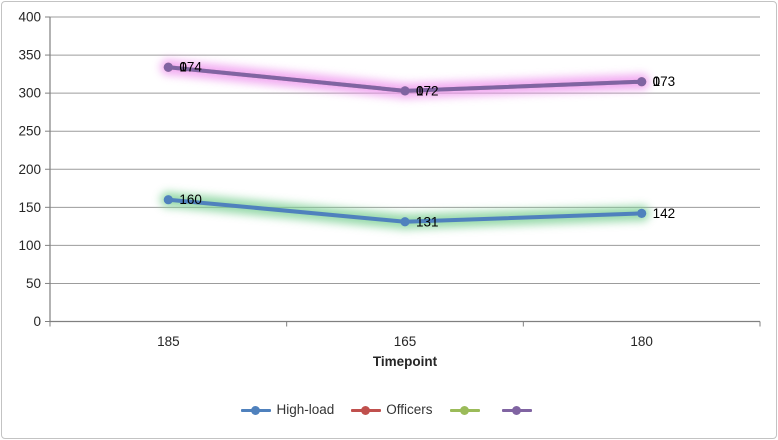  I want to click on x-tick-label: 185, so click(168, 341).